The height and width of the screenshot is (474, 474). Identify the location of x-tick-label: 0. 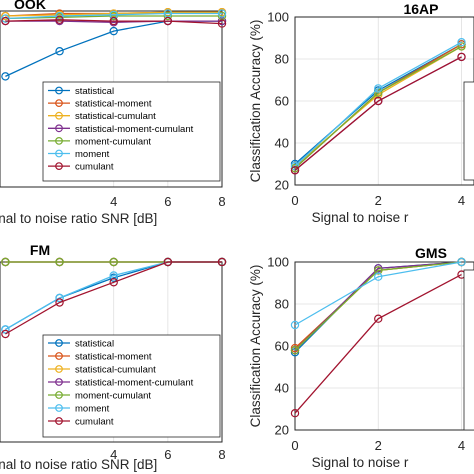
(294, 200).